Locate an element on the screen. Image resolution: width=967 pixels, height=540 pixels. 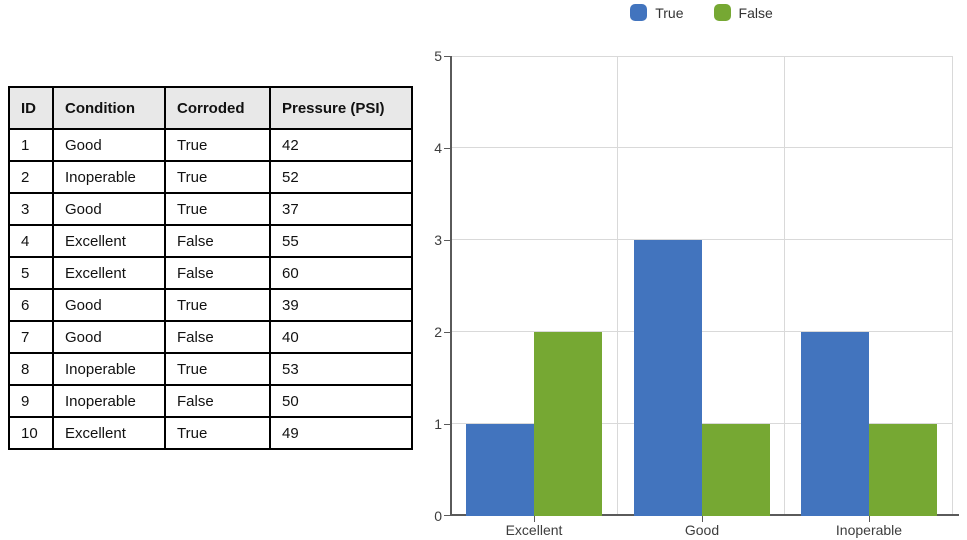
table-row: 2 Inoperable True 52 is located at coordinates (210, 177).